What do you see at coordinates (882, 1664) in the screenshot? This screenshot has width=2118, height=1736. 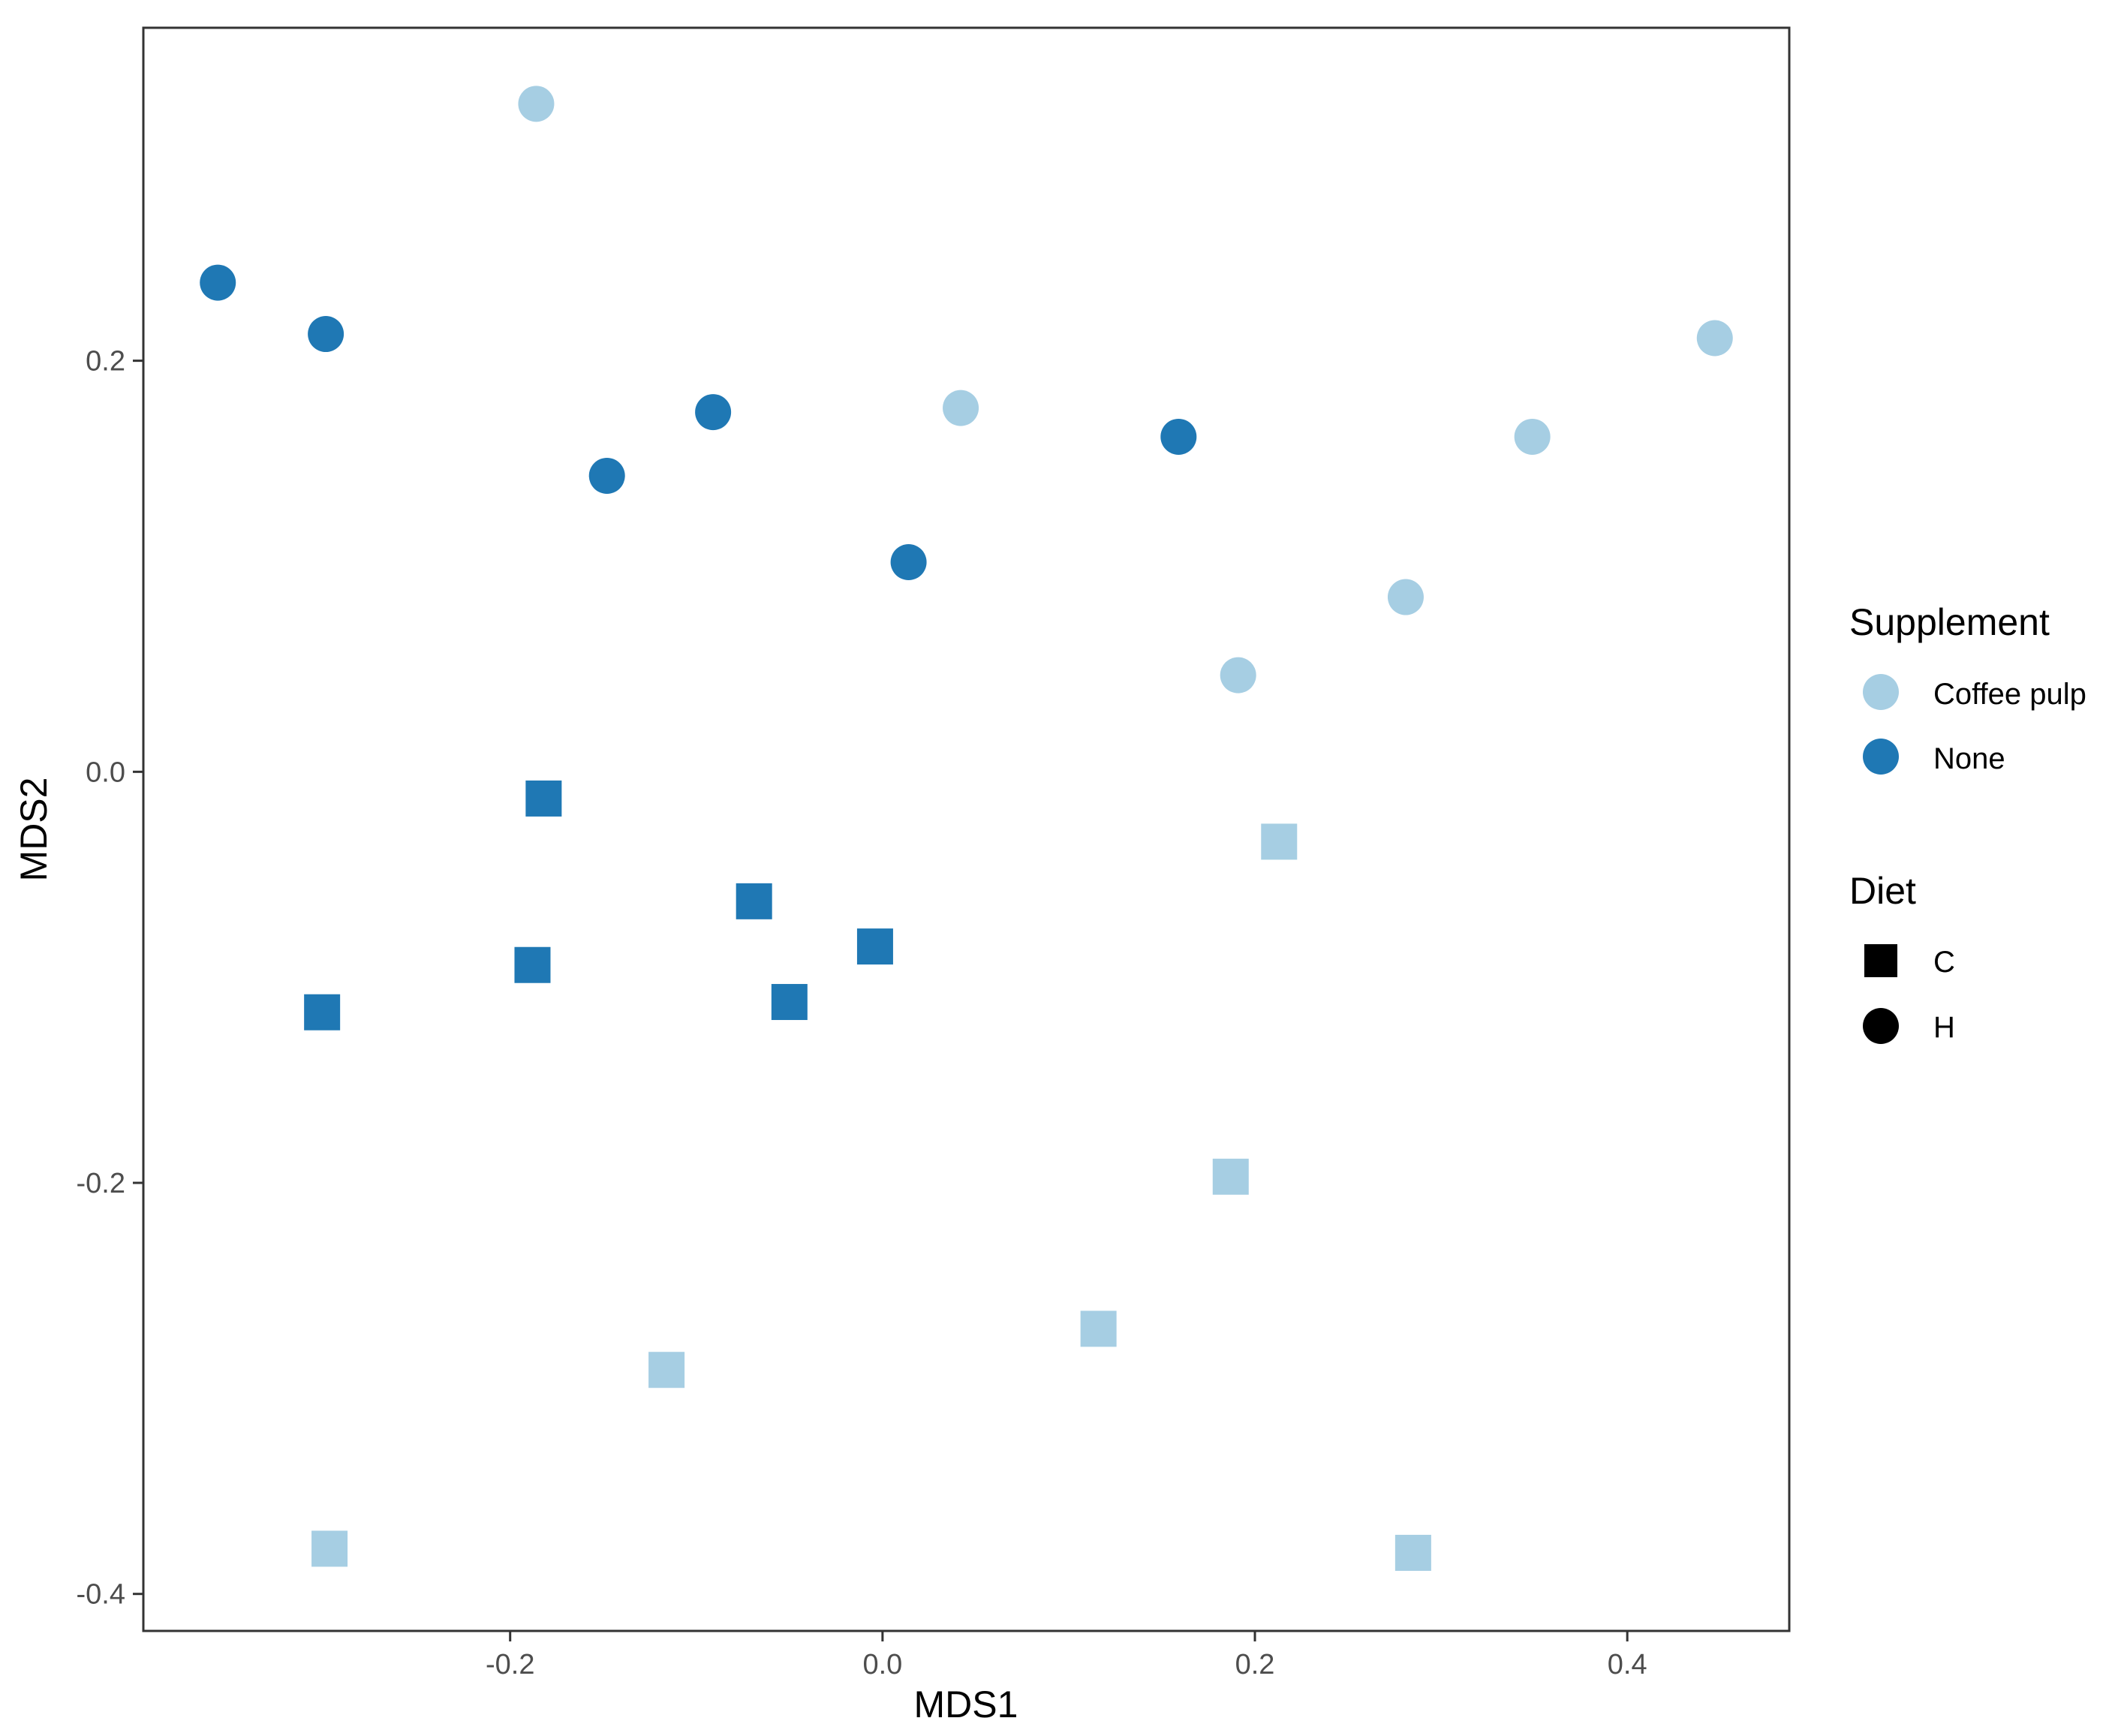 I see `x-tick-label: 0.0` at bounding box center [882, 1664].